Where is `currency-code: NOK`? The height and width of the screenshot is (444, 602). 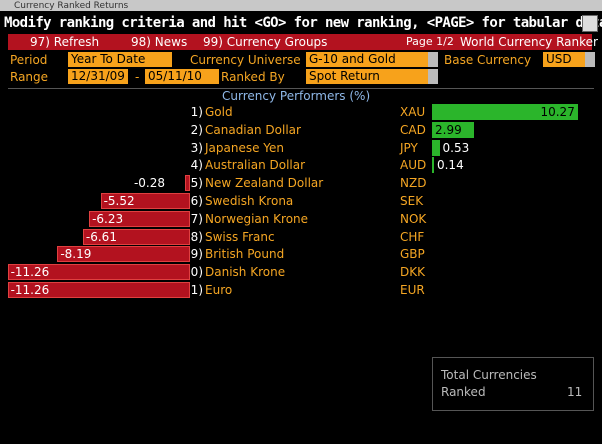
currency-code: NOK is located at coordinates (413, 218).